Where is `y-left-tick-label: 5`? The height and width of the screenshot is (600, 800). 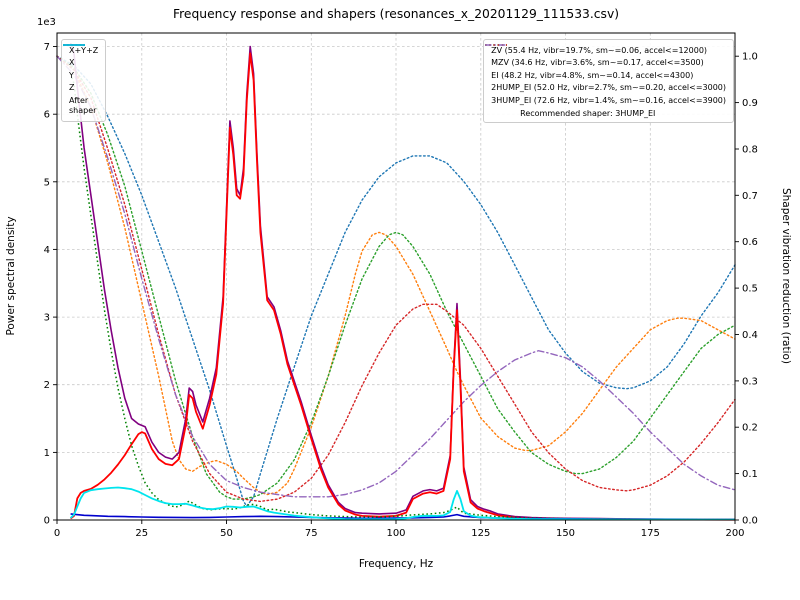
y-left-tick-label: 5 is located at coordinates (47, 182).